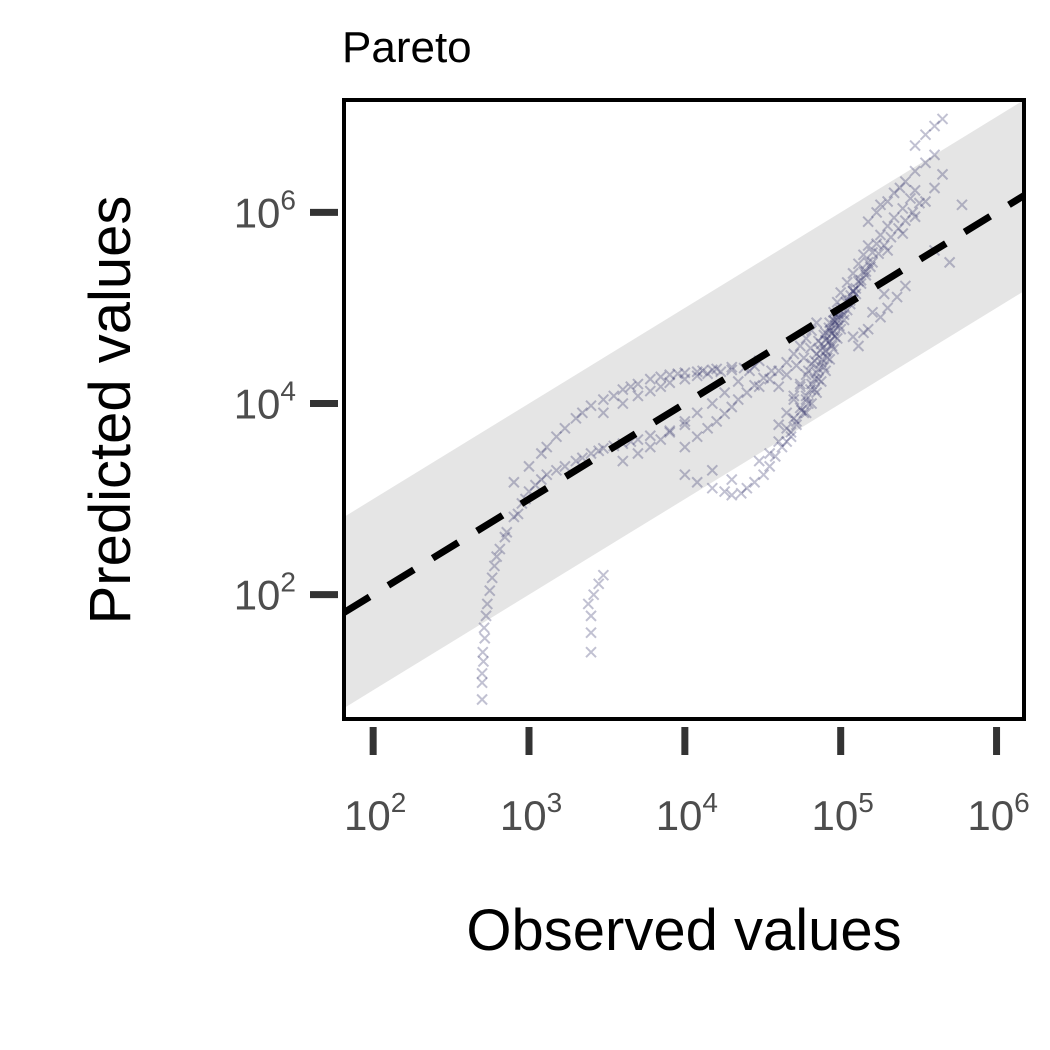 This screenshot has height=1050, width=1050. Describe the element at coordinates (265, 210) in the screenshot. I see `y-tick-label: 10⁶` at that location.